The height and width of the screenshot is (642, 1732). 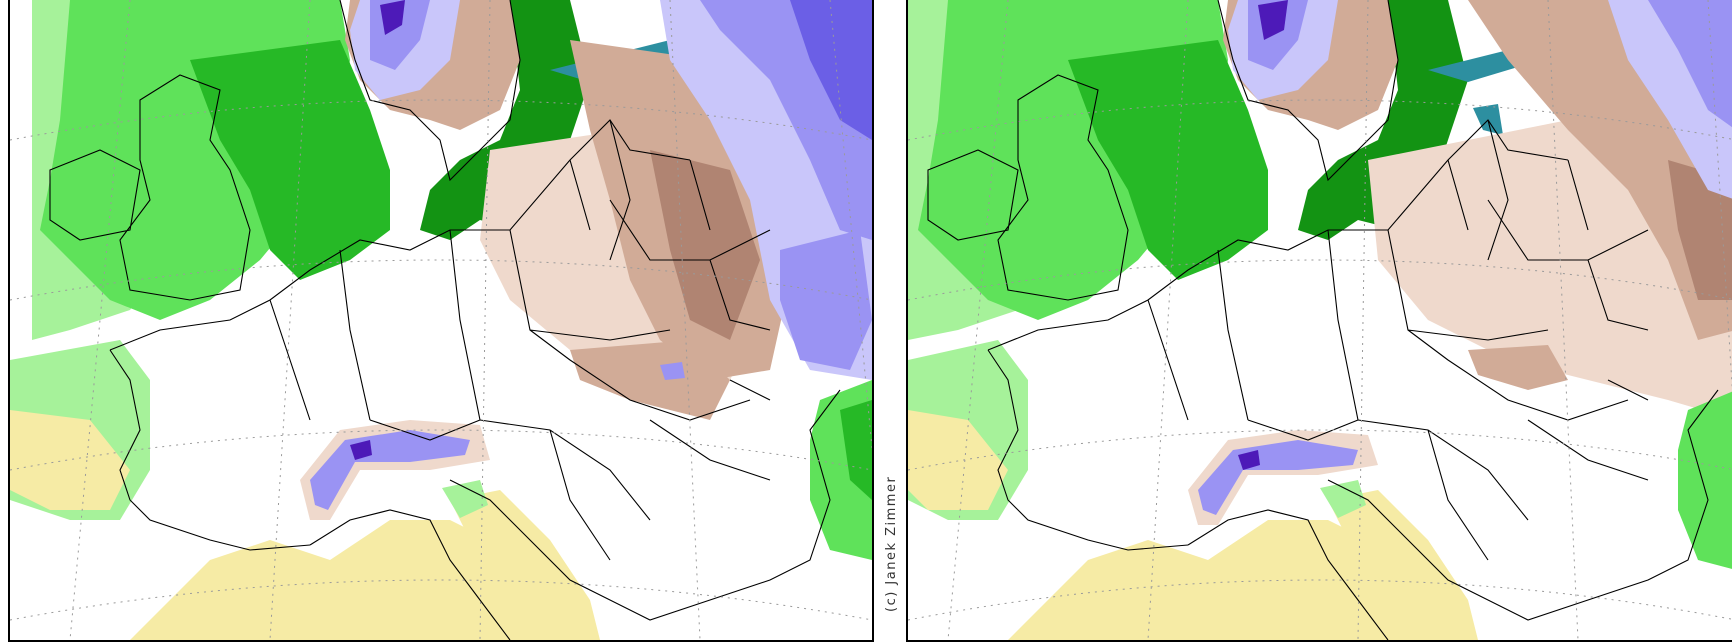 What do you see at coordinates (1690, 64) in the screenshot?
I see `russia-snow-field` at bounding box center [1690, 64].